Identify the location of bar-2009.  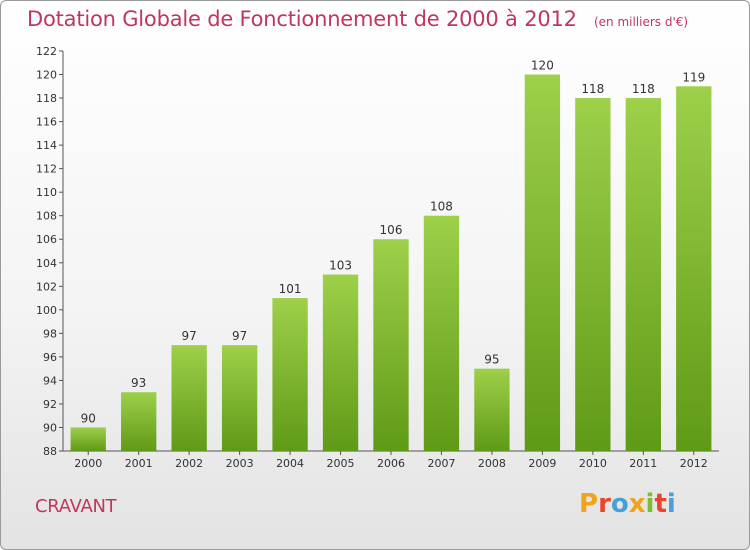
(542, 262).